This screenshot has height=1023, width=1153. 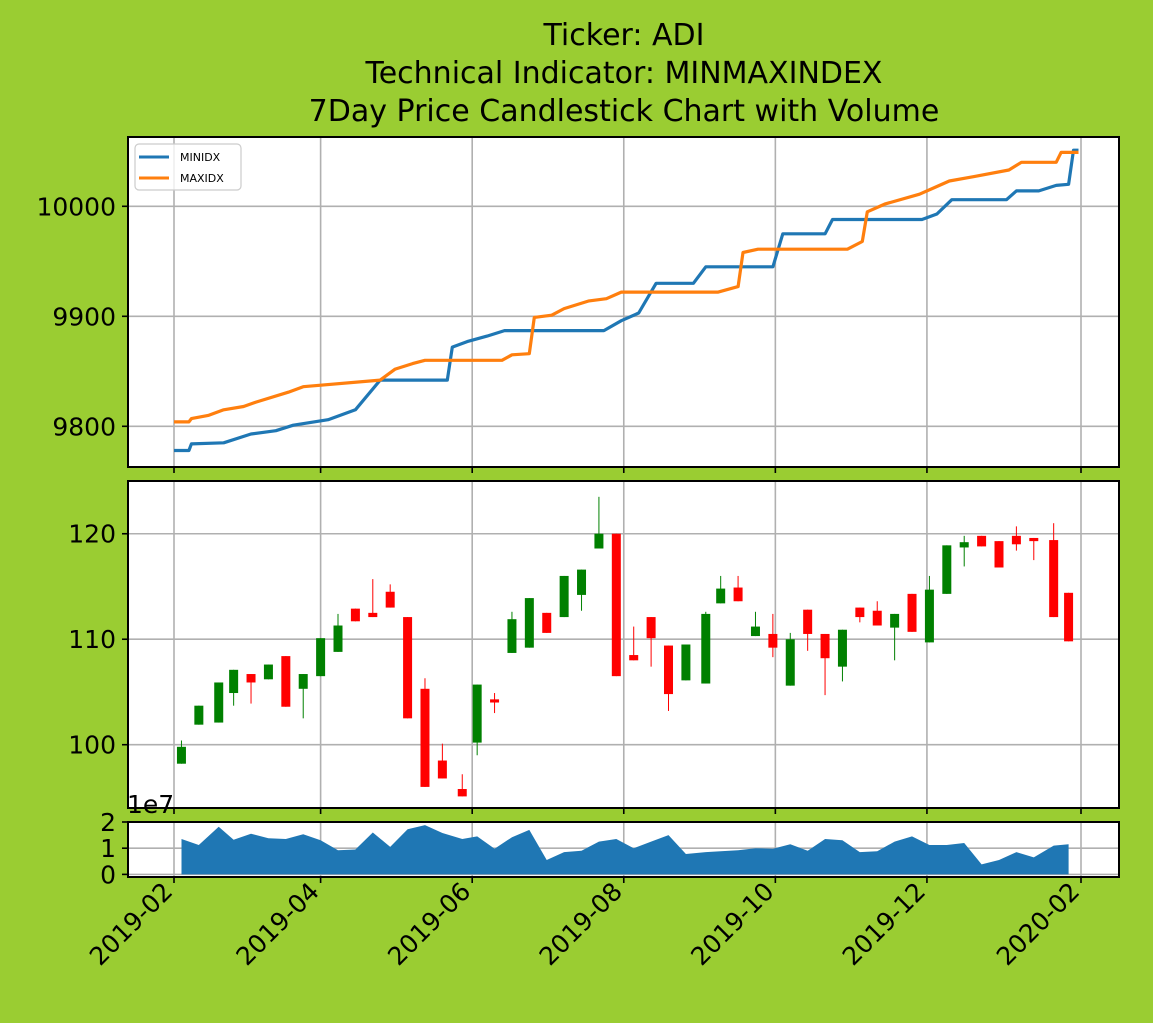 I want to click on indicator-ytick-label-1: 9900, so click(x=84, y=316).